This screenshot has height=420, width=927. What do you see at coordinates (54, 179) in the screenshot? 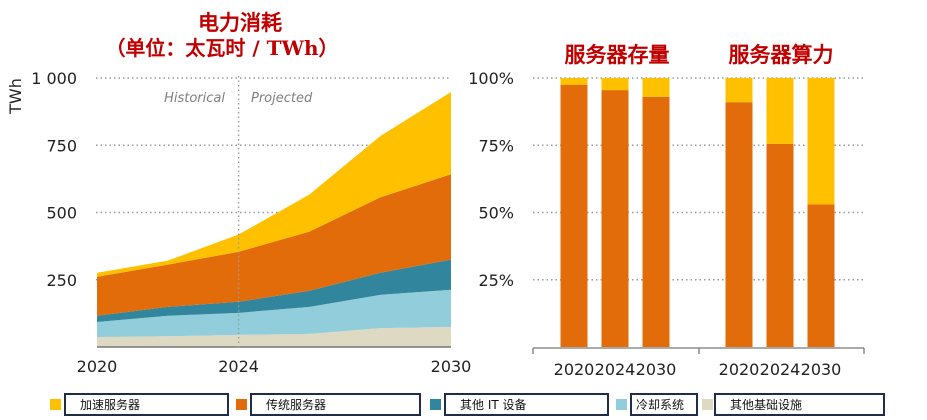
I see `area-chart-y-ticks: 250 500 750 1 000` at bounding box center [54, 179].